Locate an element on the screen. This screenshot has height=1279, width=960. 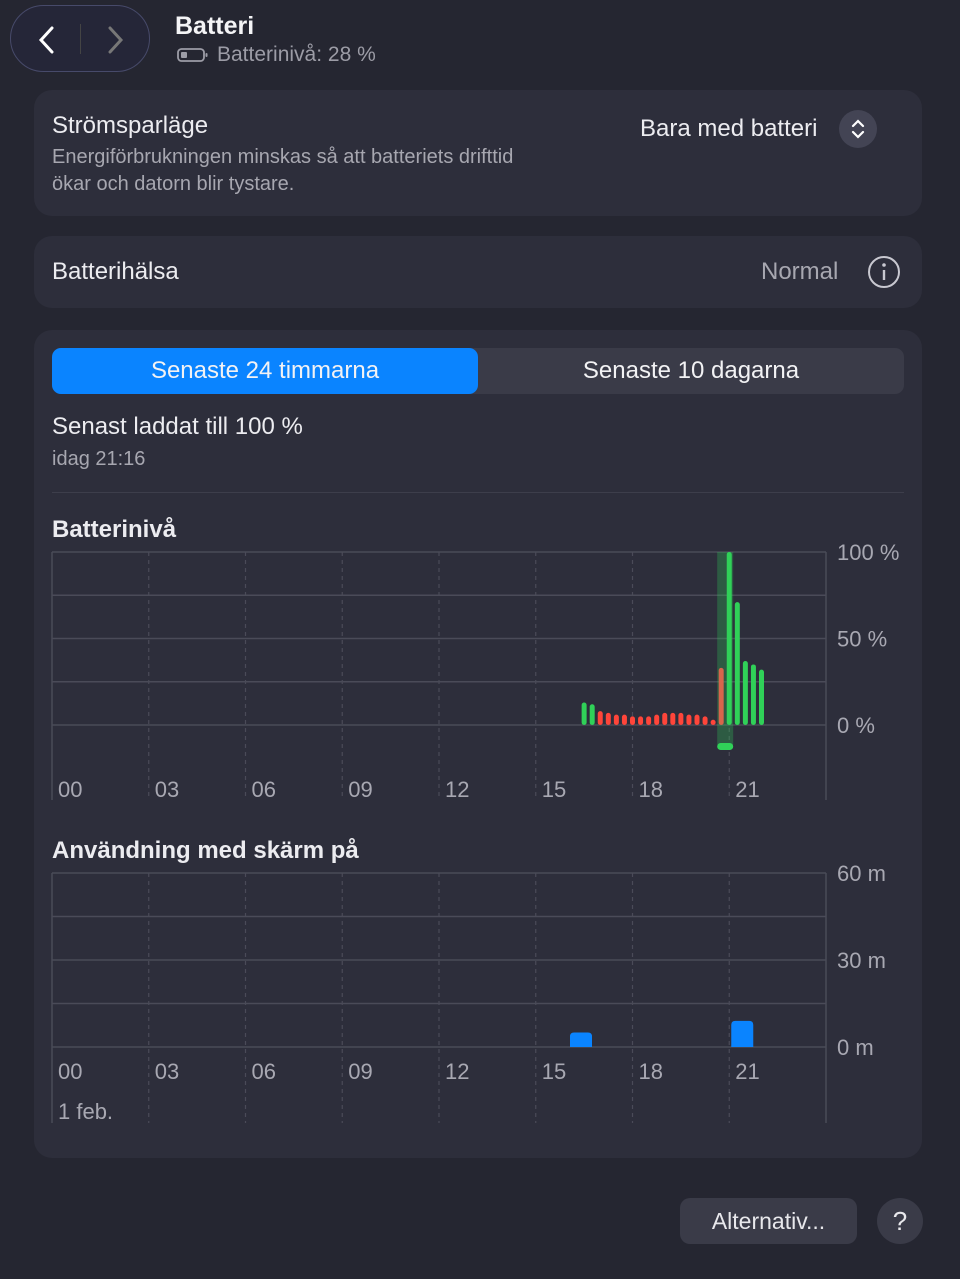
info-icon is located at coordinates (884, 272).